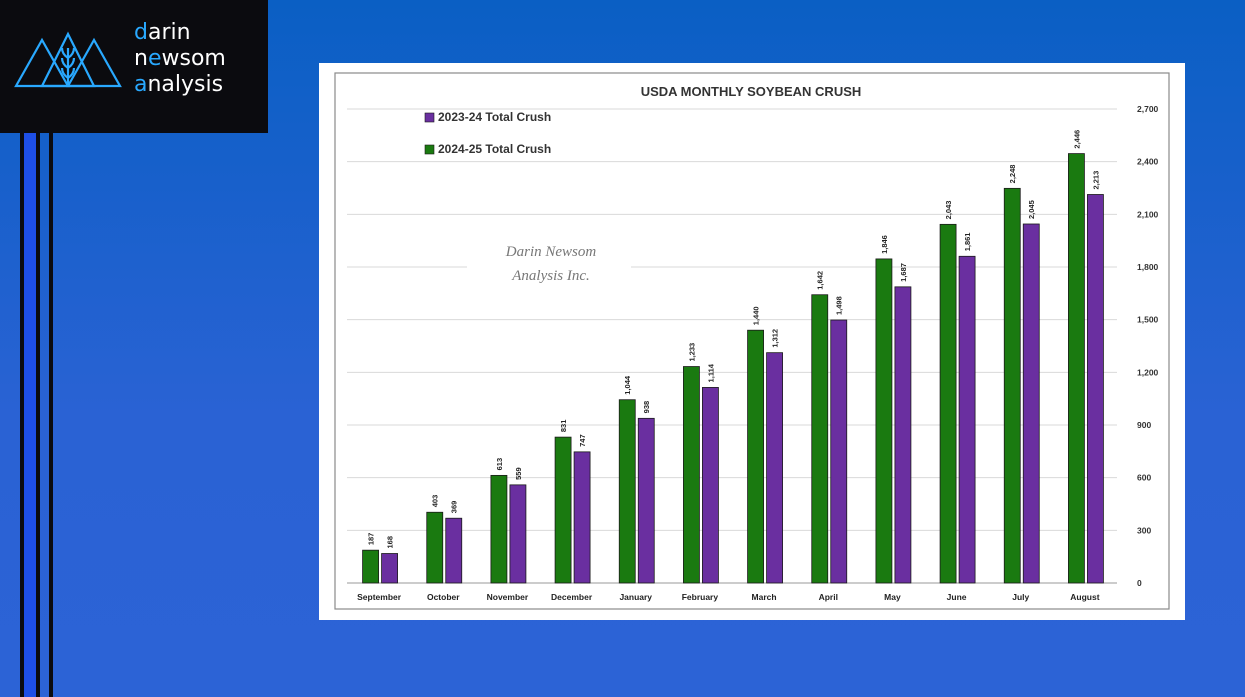  Describe the element at coordinates (839, 305) in the screenshot. I see `data-label: 1,498` at that location.